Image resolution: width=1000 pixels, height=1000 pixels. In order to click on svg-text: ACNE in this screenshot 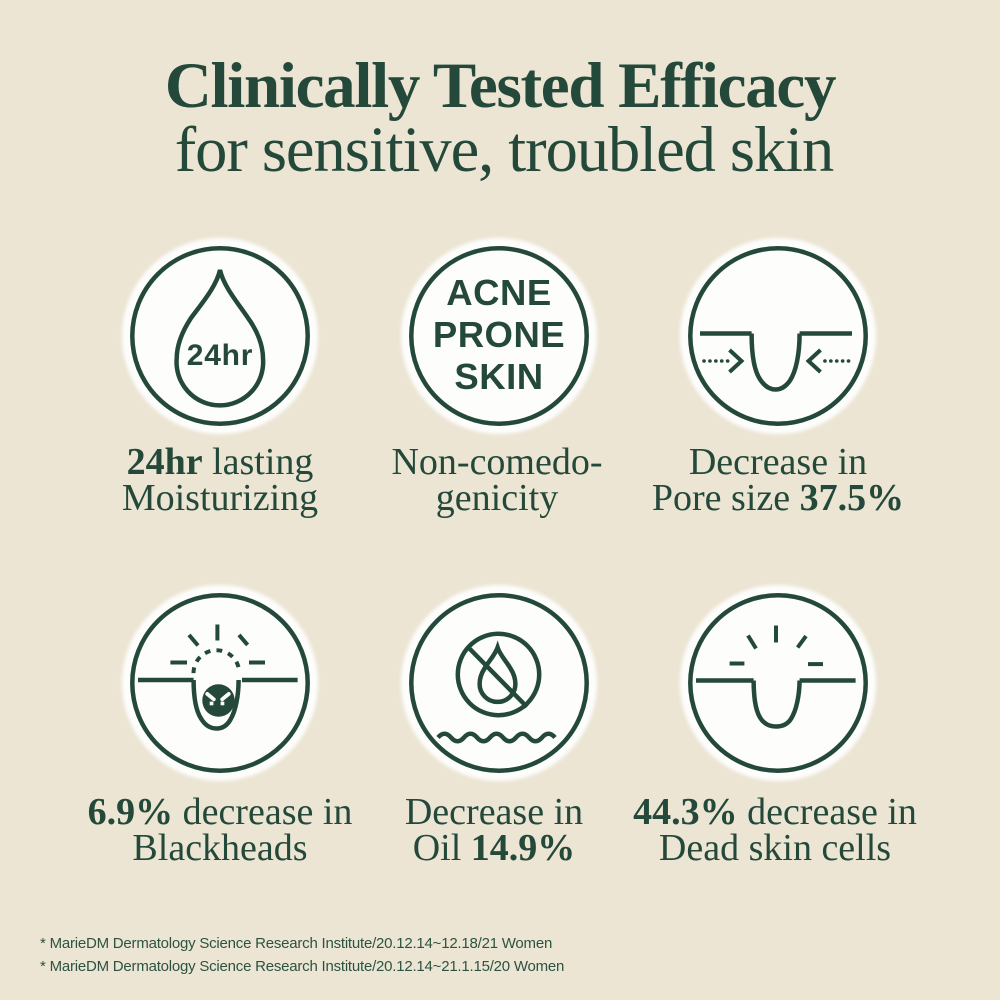, I will do `click(498, 292)`.